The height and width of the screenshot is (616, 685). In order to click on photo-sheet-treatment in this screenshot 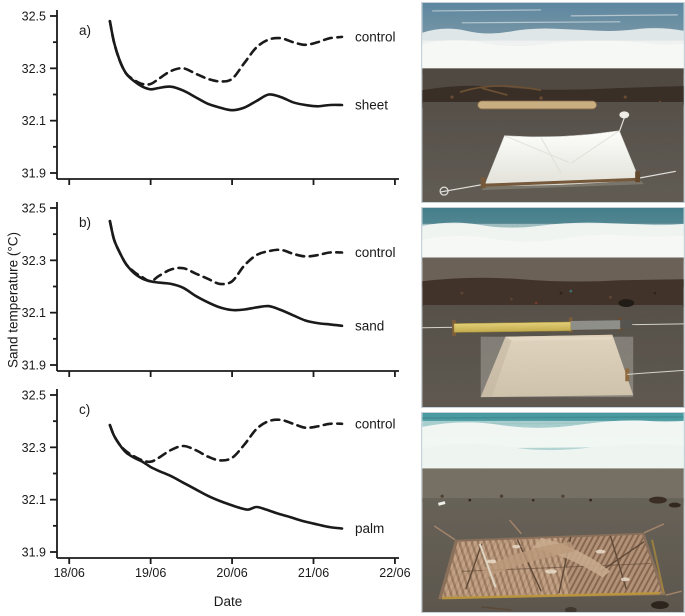, I will do `click(553, 102)`.